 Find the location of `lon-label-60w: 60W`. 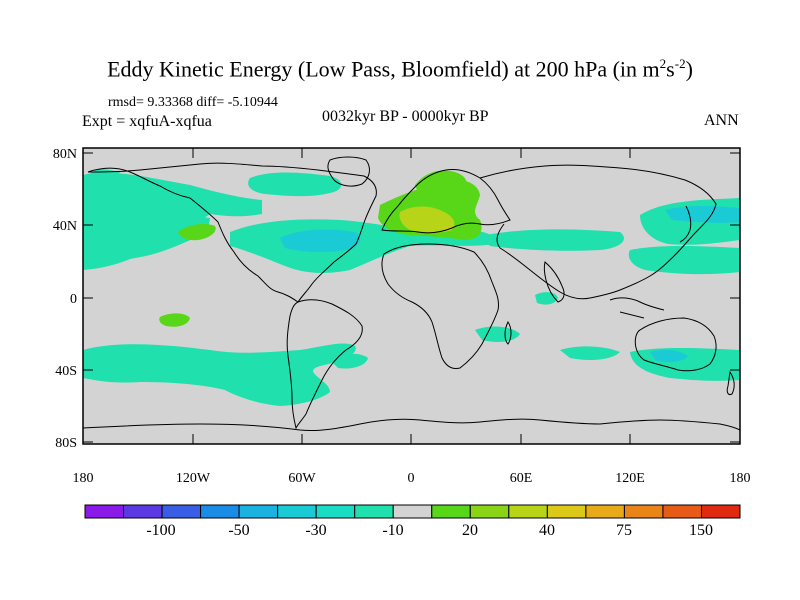

lon-label-60w: 60W is located at coordinates (302, 478).